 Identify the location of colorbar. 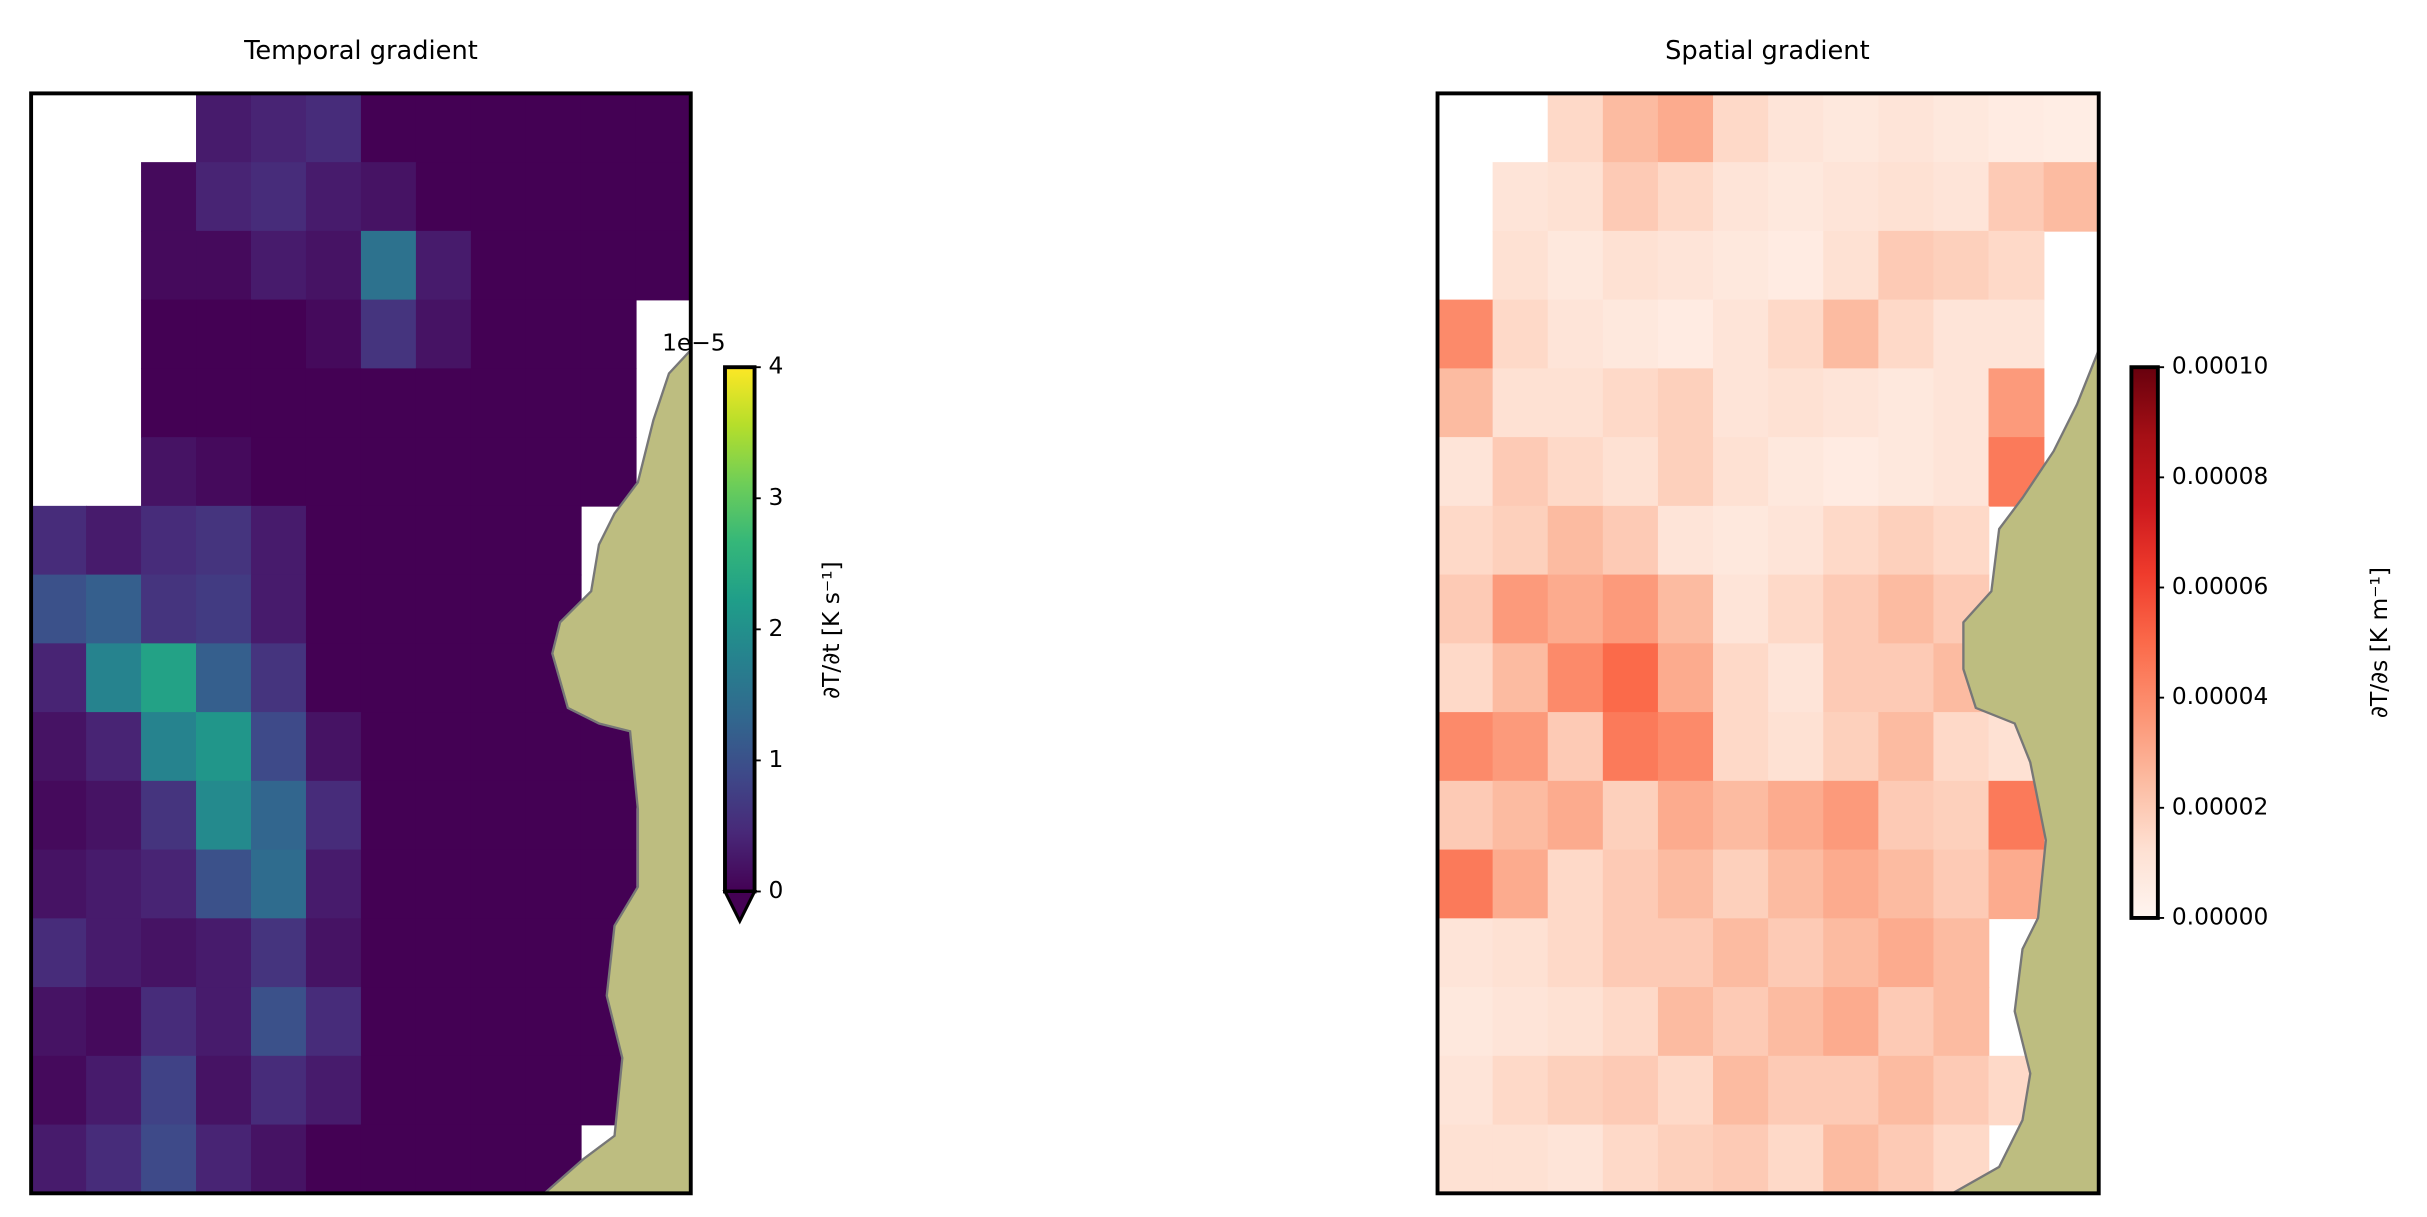
(740, 629).